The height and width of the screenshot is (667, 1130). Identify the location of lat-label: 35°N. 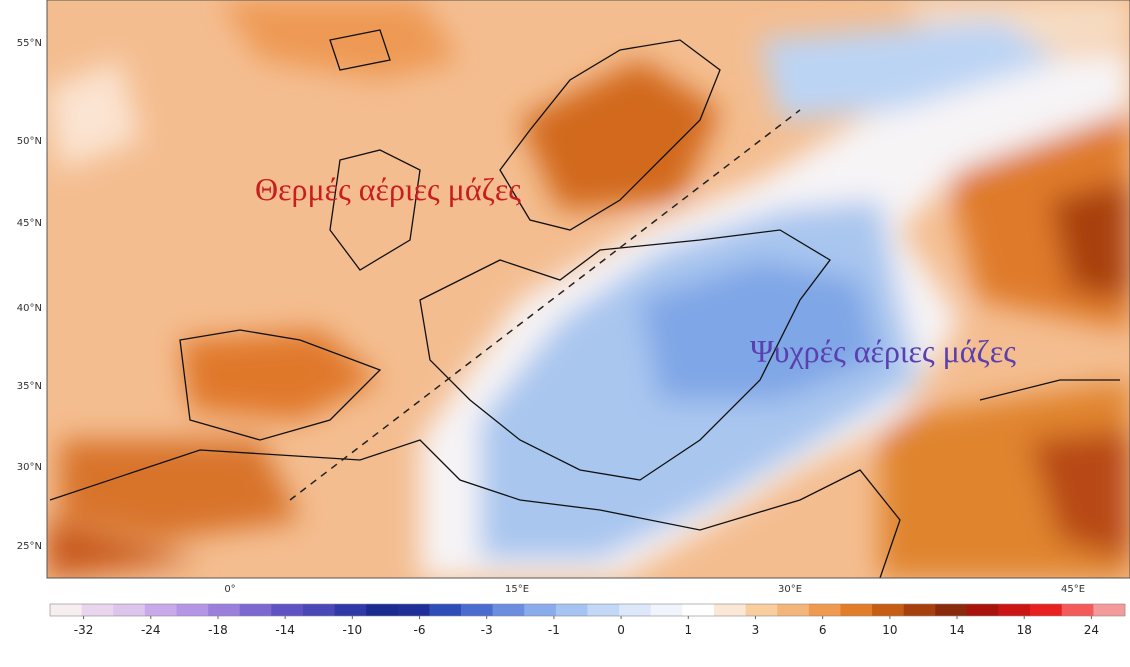
(29, 386).